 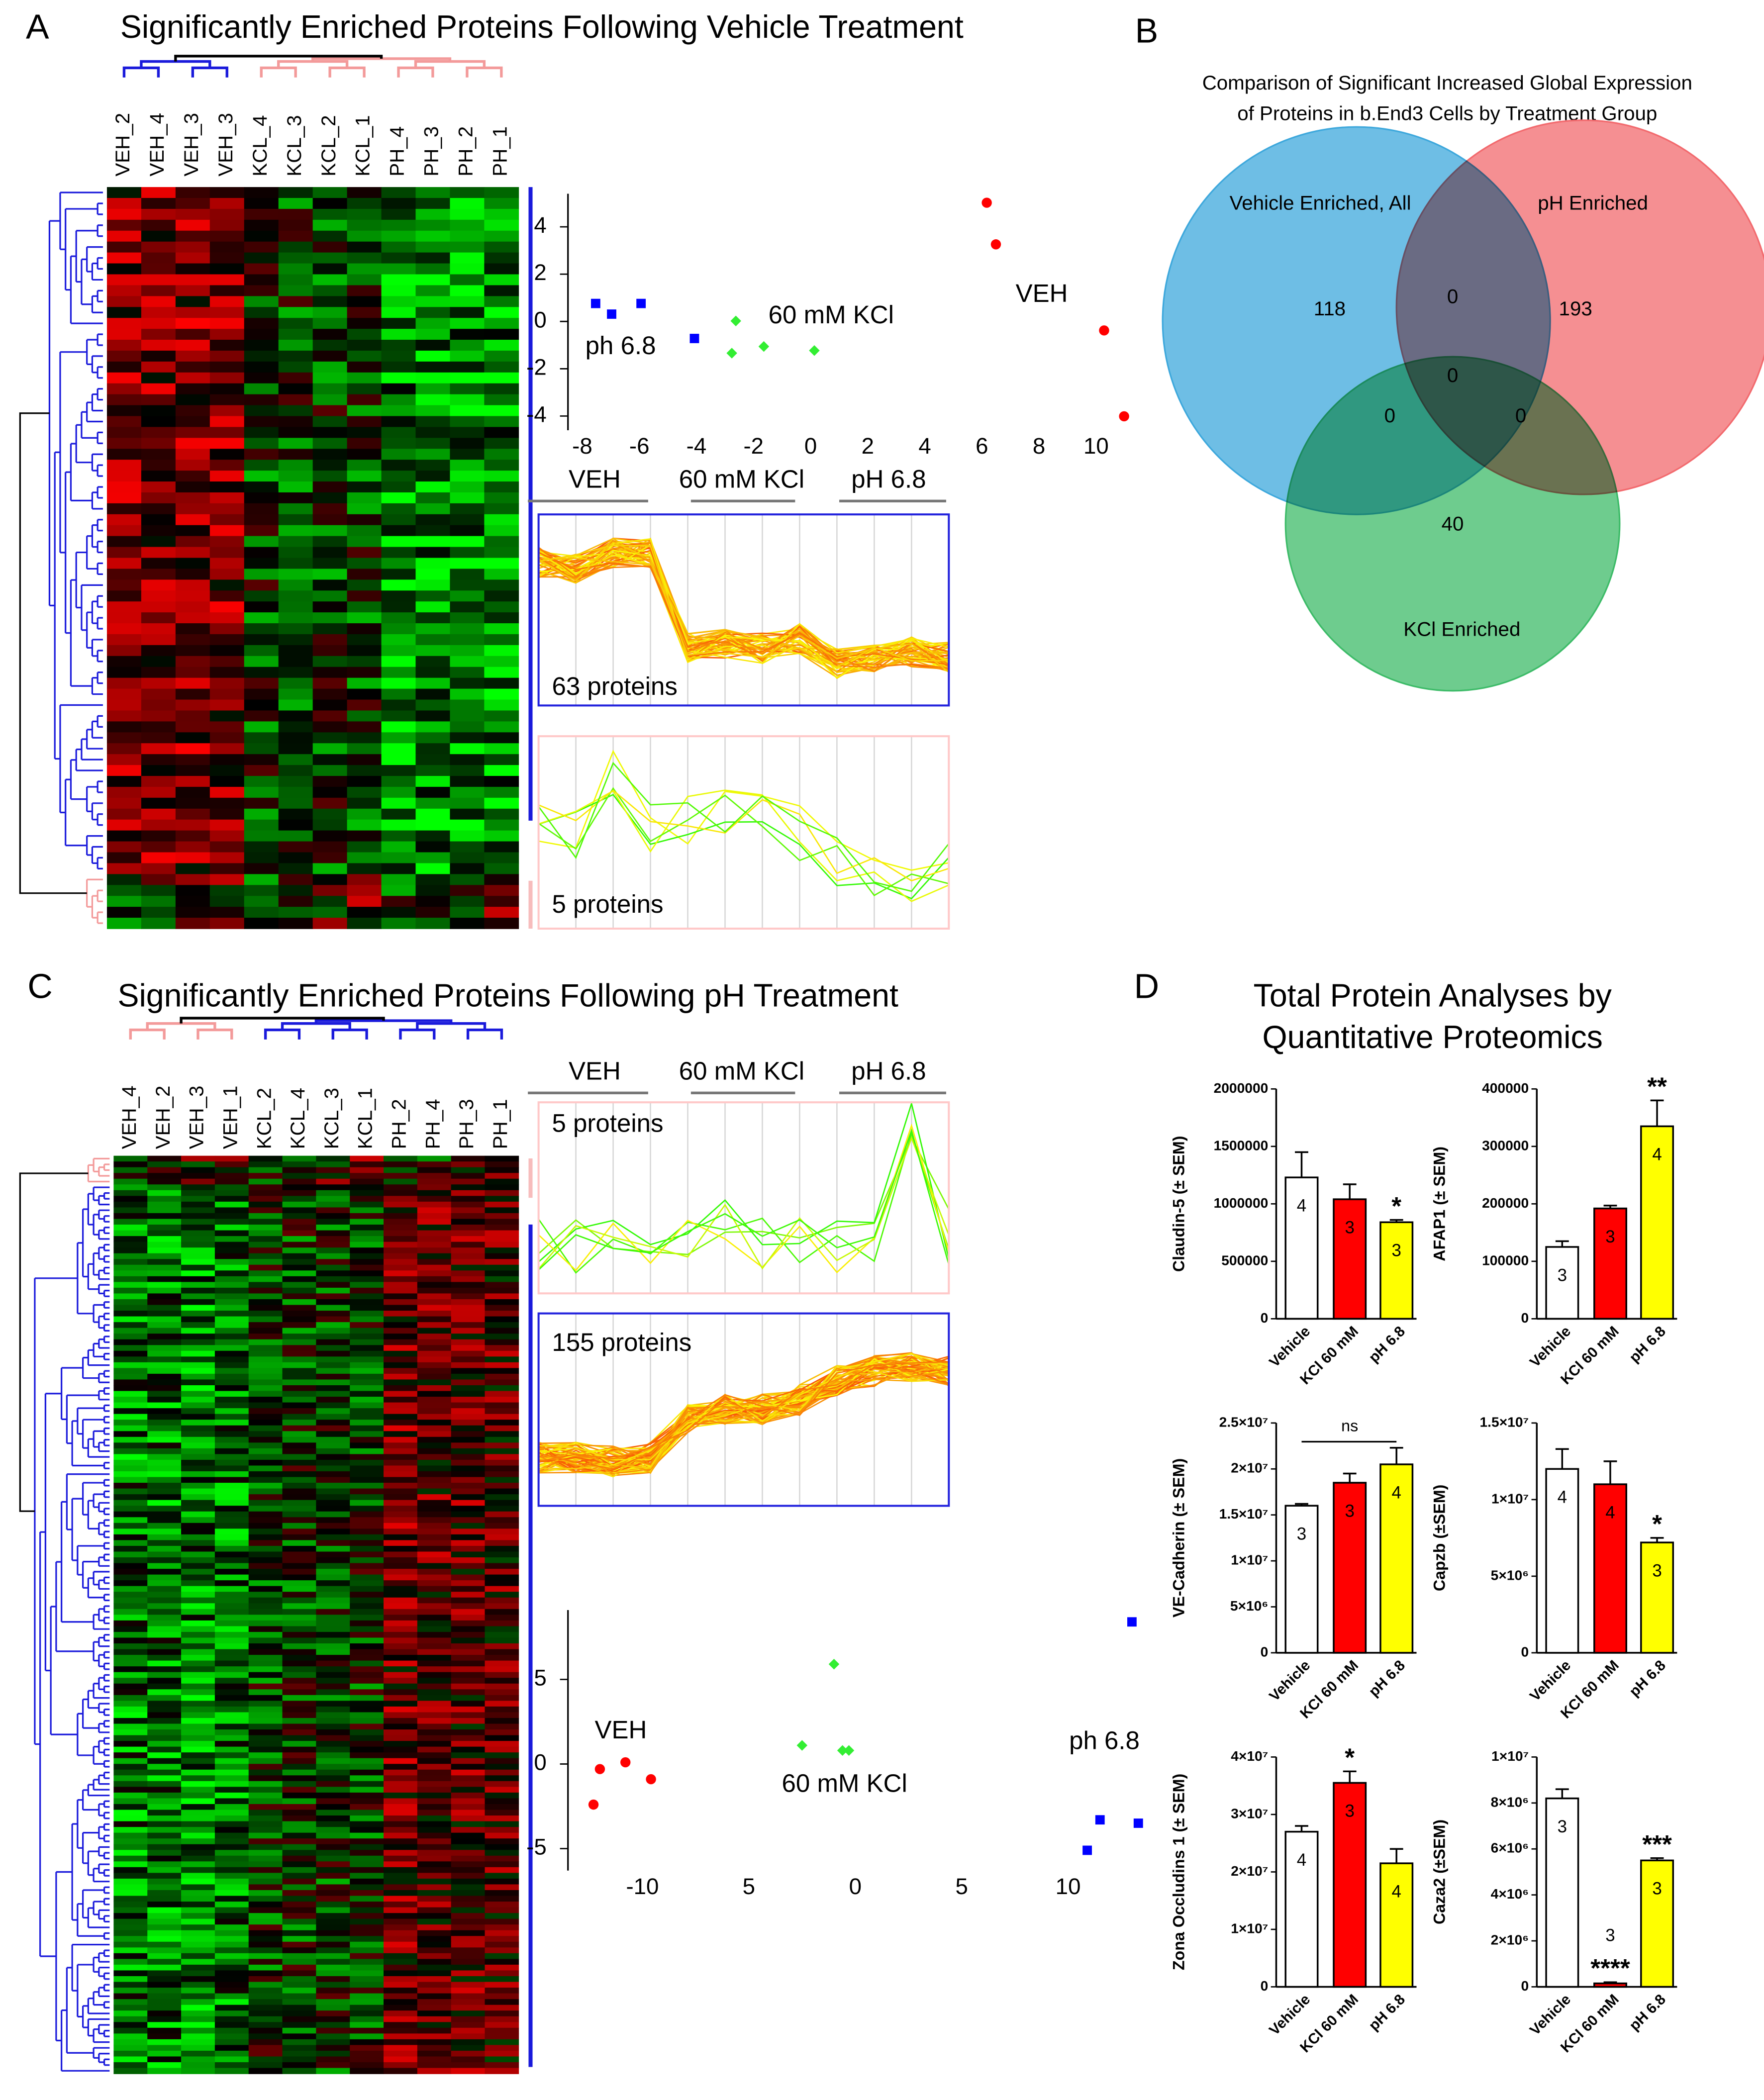 What do you see at coordinates (37, 26) in the screenshot?
I see `panel-label: A` at bounding box center [37, 26].